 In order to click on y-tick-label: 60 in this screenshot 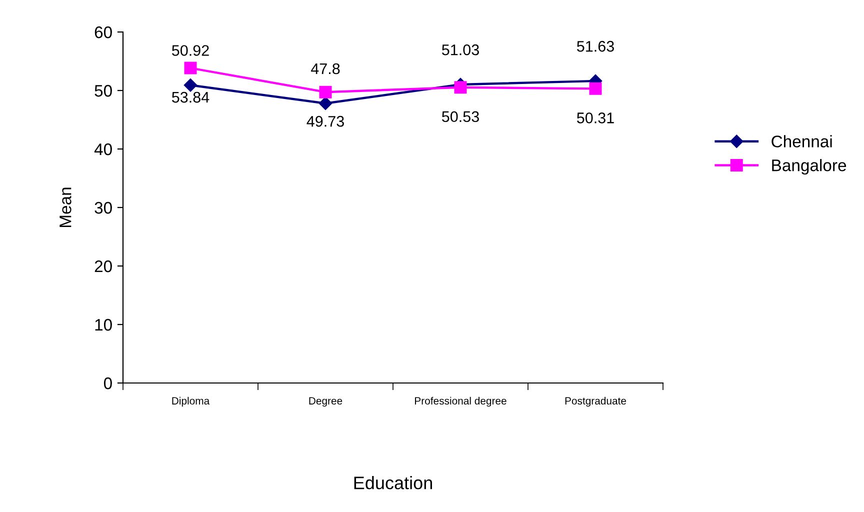, I will do `click(103, 32)`.